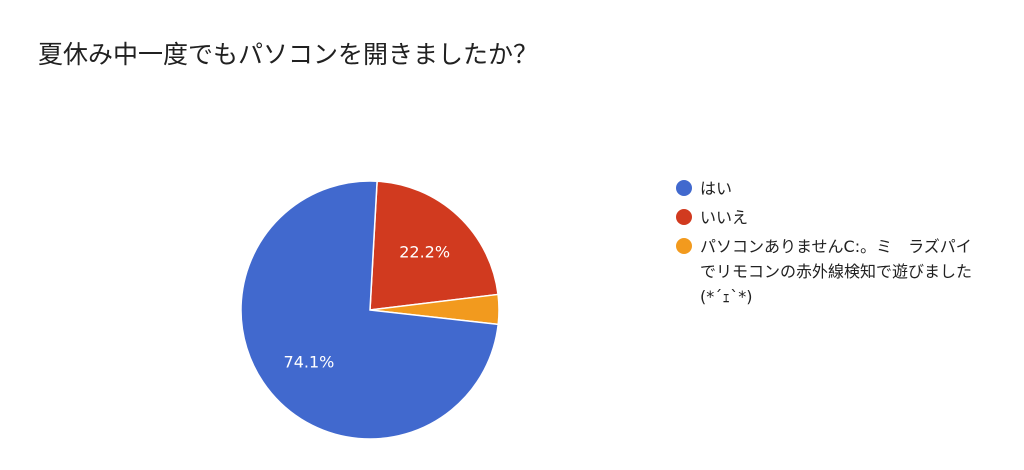  Describe the element at coordinates (826, 188) in the screenshot. I see `legend-item-yes: はい` at that location.